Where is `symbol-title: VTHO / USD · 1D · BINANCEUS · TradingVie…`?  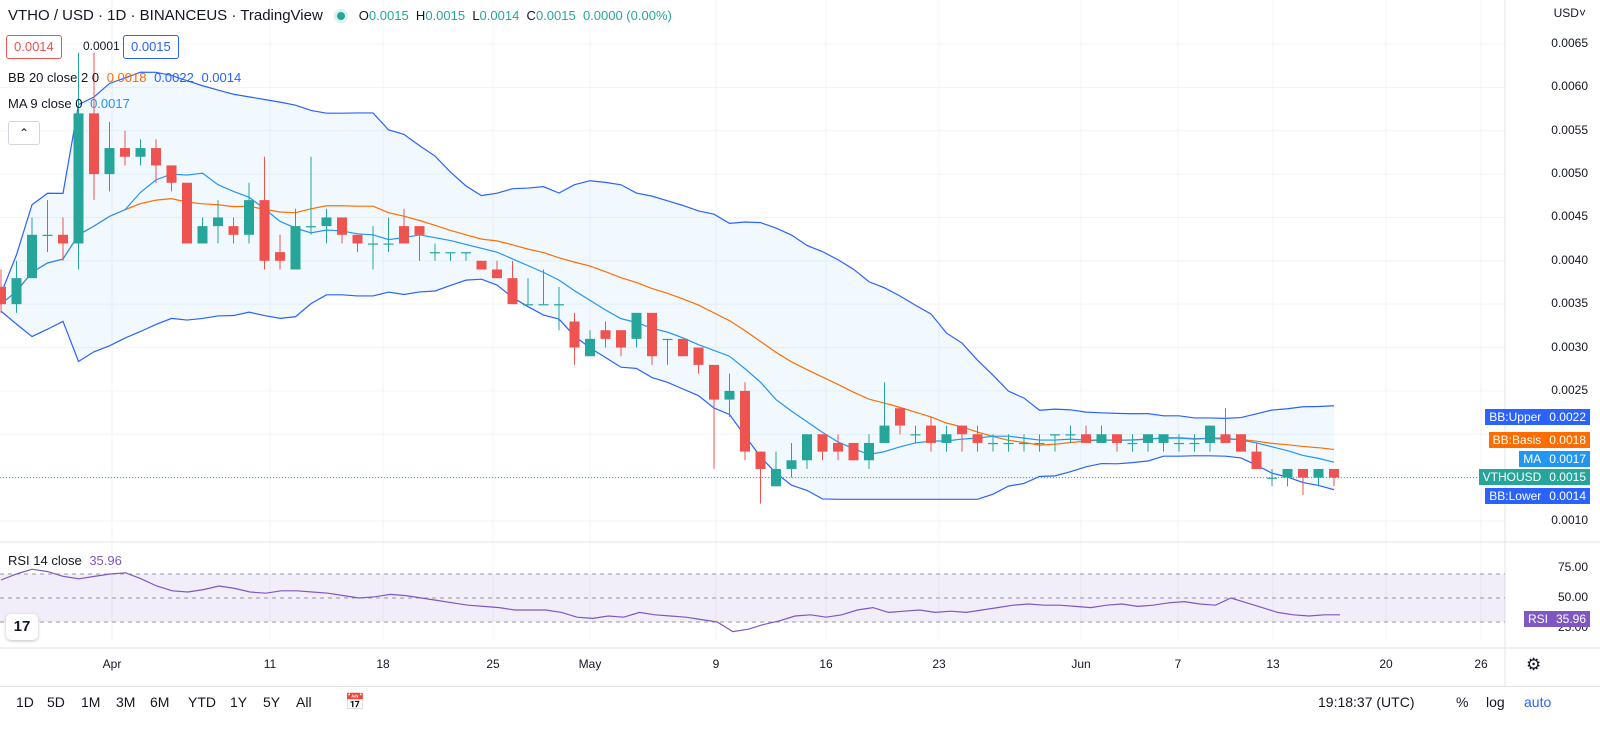 symbol-title: VTHO / USD · 1D · BINANCEUS · TradingVie… is located at coordinates (165, 15).